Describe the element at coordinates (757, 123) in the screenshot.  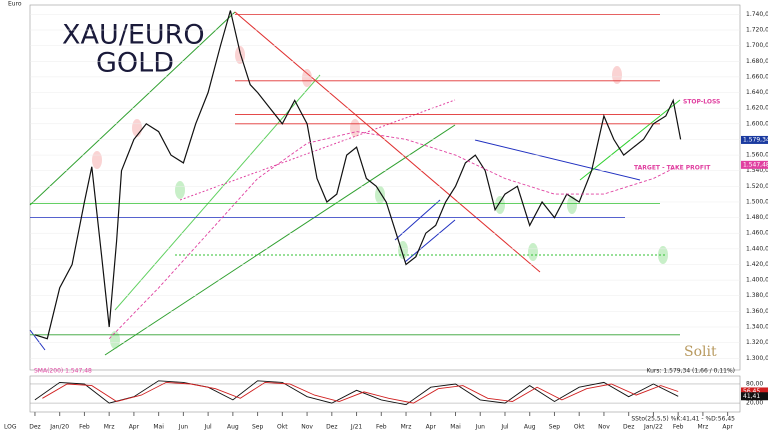
I see `y-tick-label: 1.600,00` at that location.